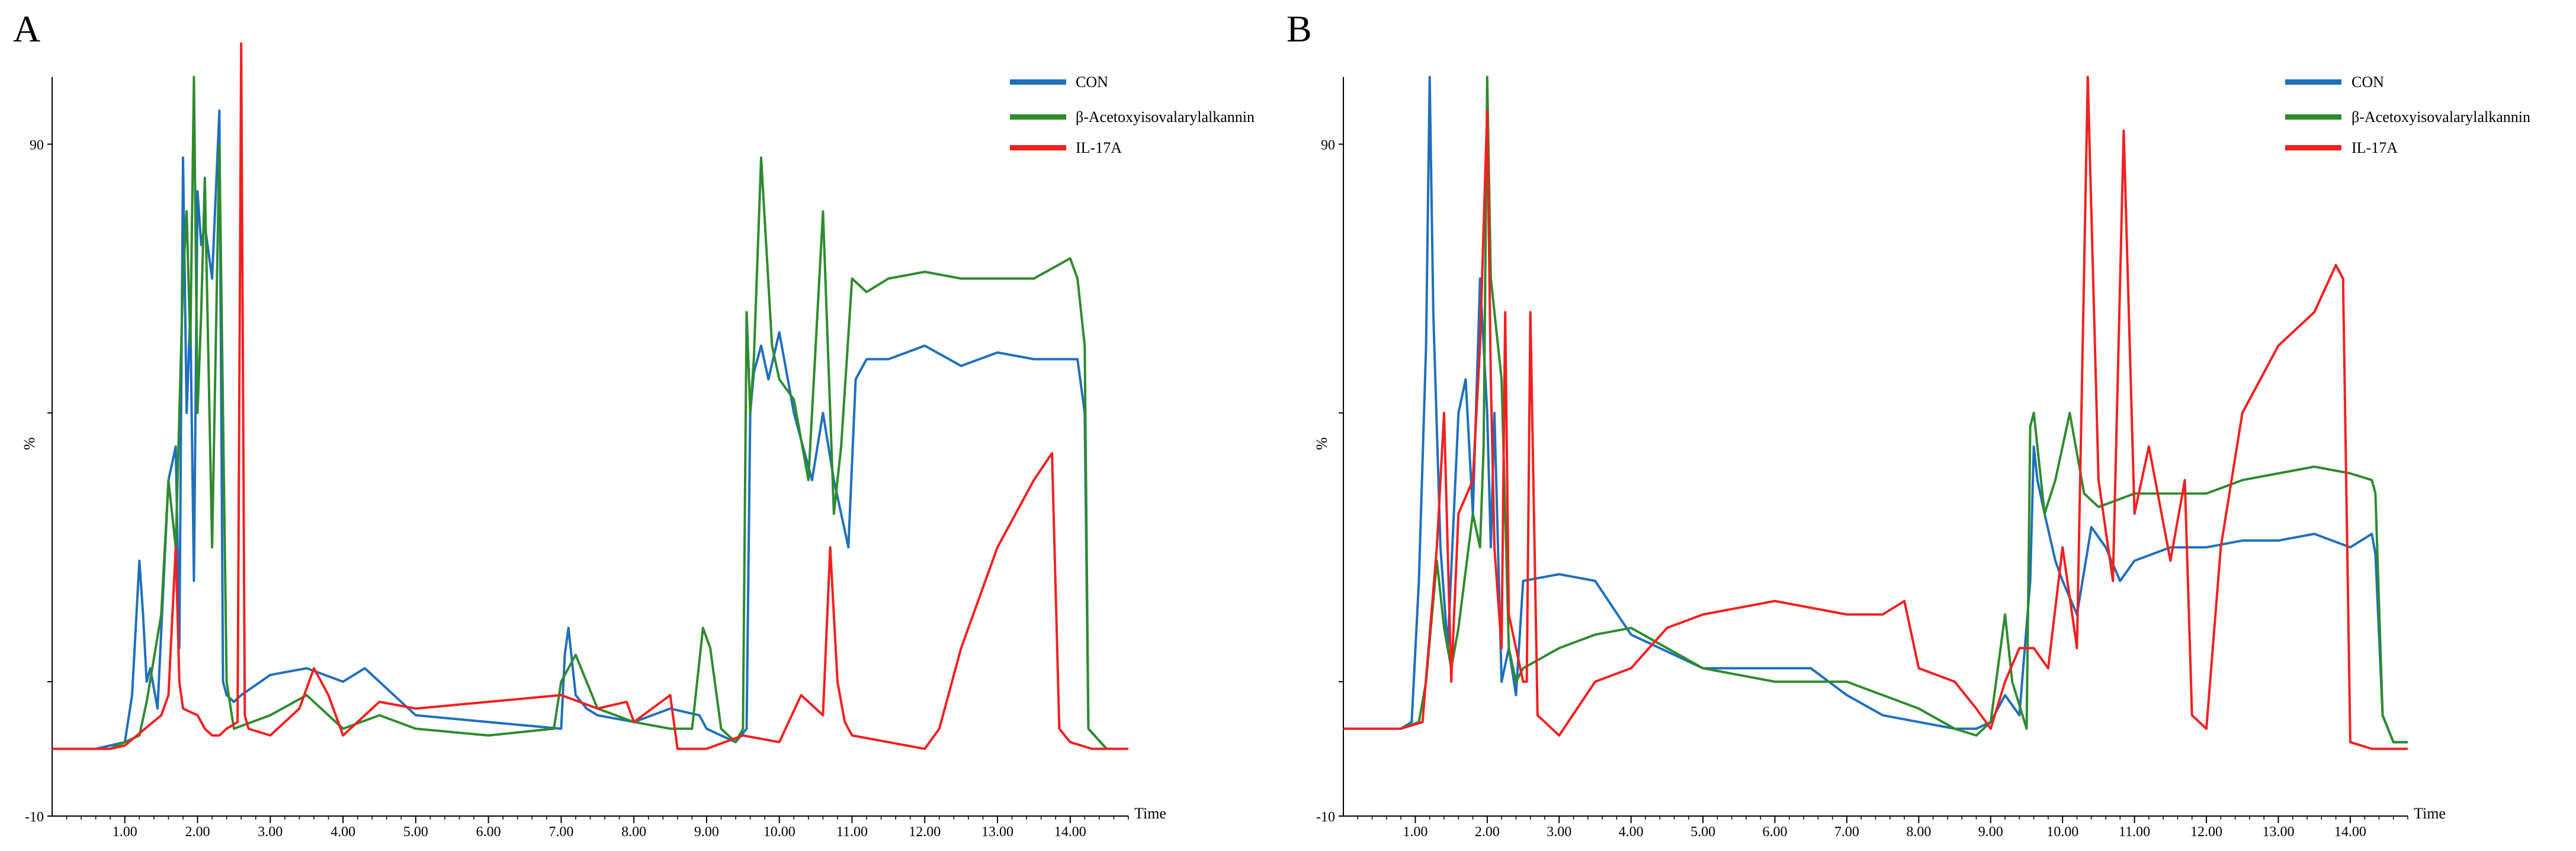  What do you see at coordinates (2278, 832) in the screenshot?
I see `panel-b-xtick-label: 13.00` at bounding box center [2278, 832].